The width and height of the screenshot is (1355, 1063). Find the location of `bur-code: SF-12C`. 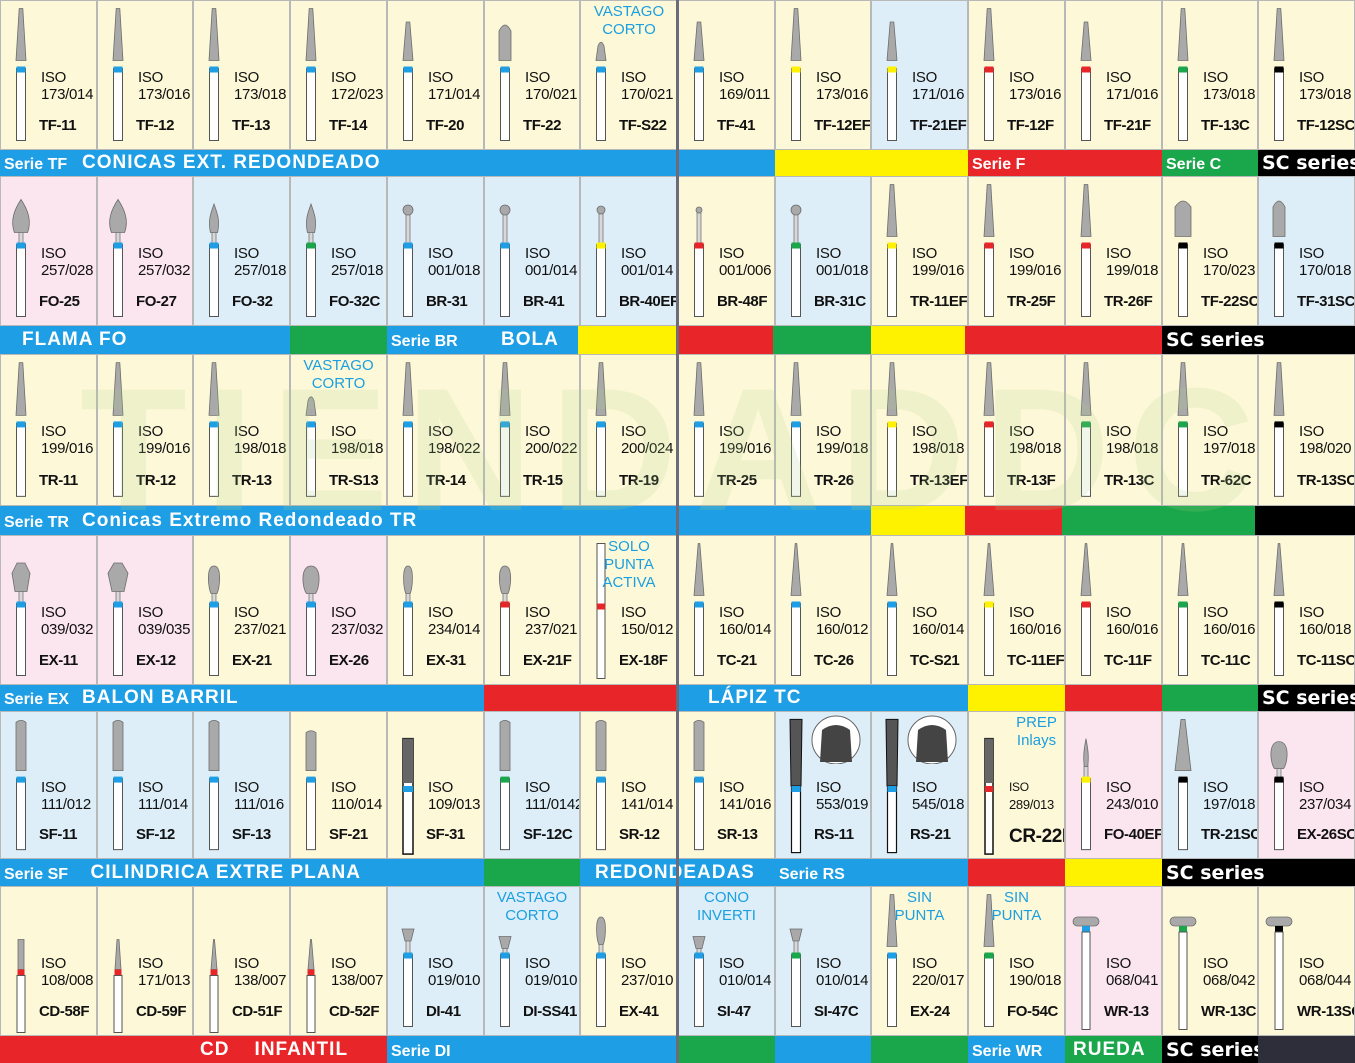

bur-code: SF-12C is located at coordinates (548, 834).